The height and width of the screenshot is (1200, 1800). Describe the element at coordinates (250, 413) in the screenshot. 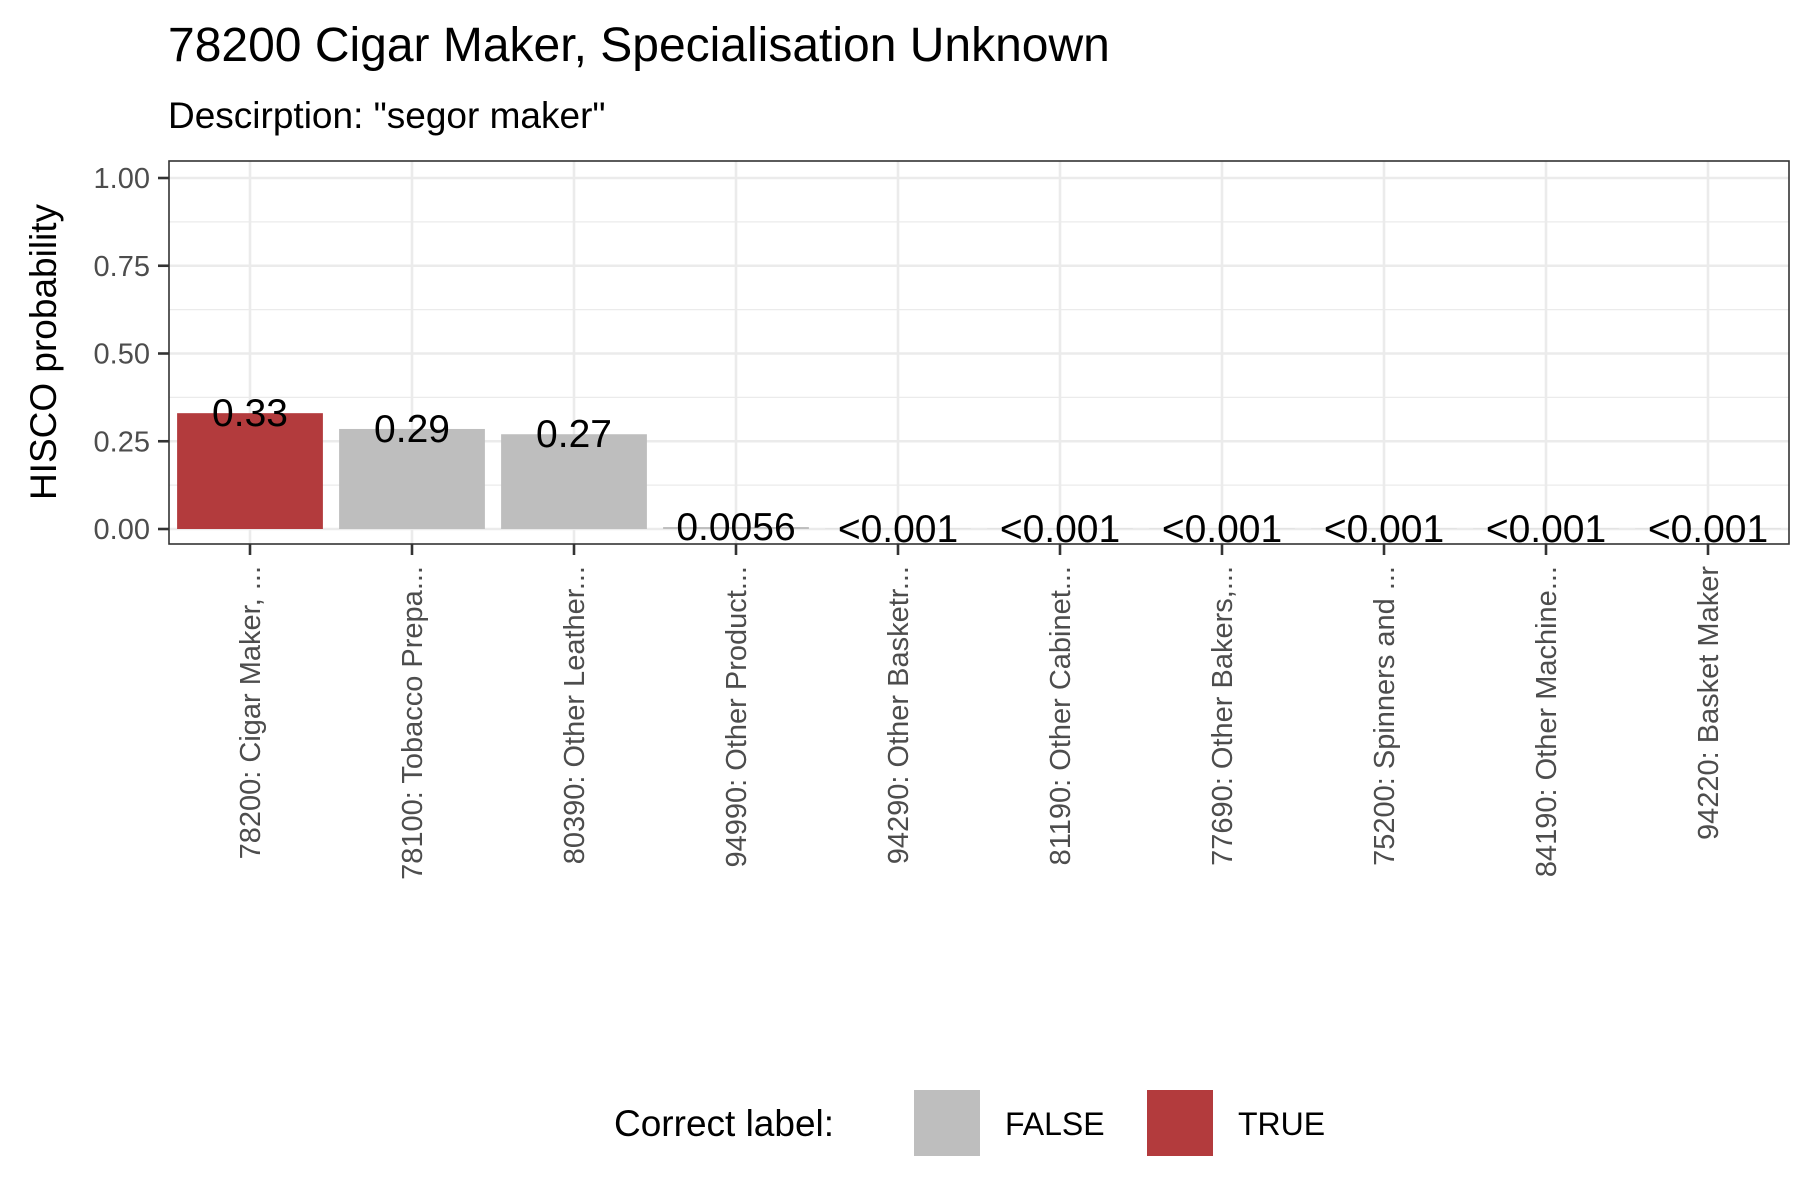

I see `bar-value-label: 0.33` at that location.